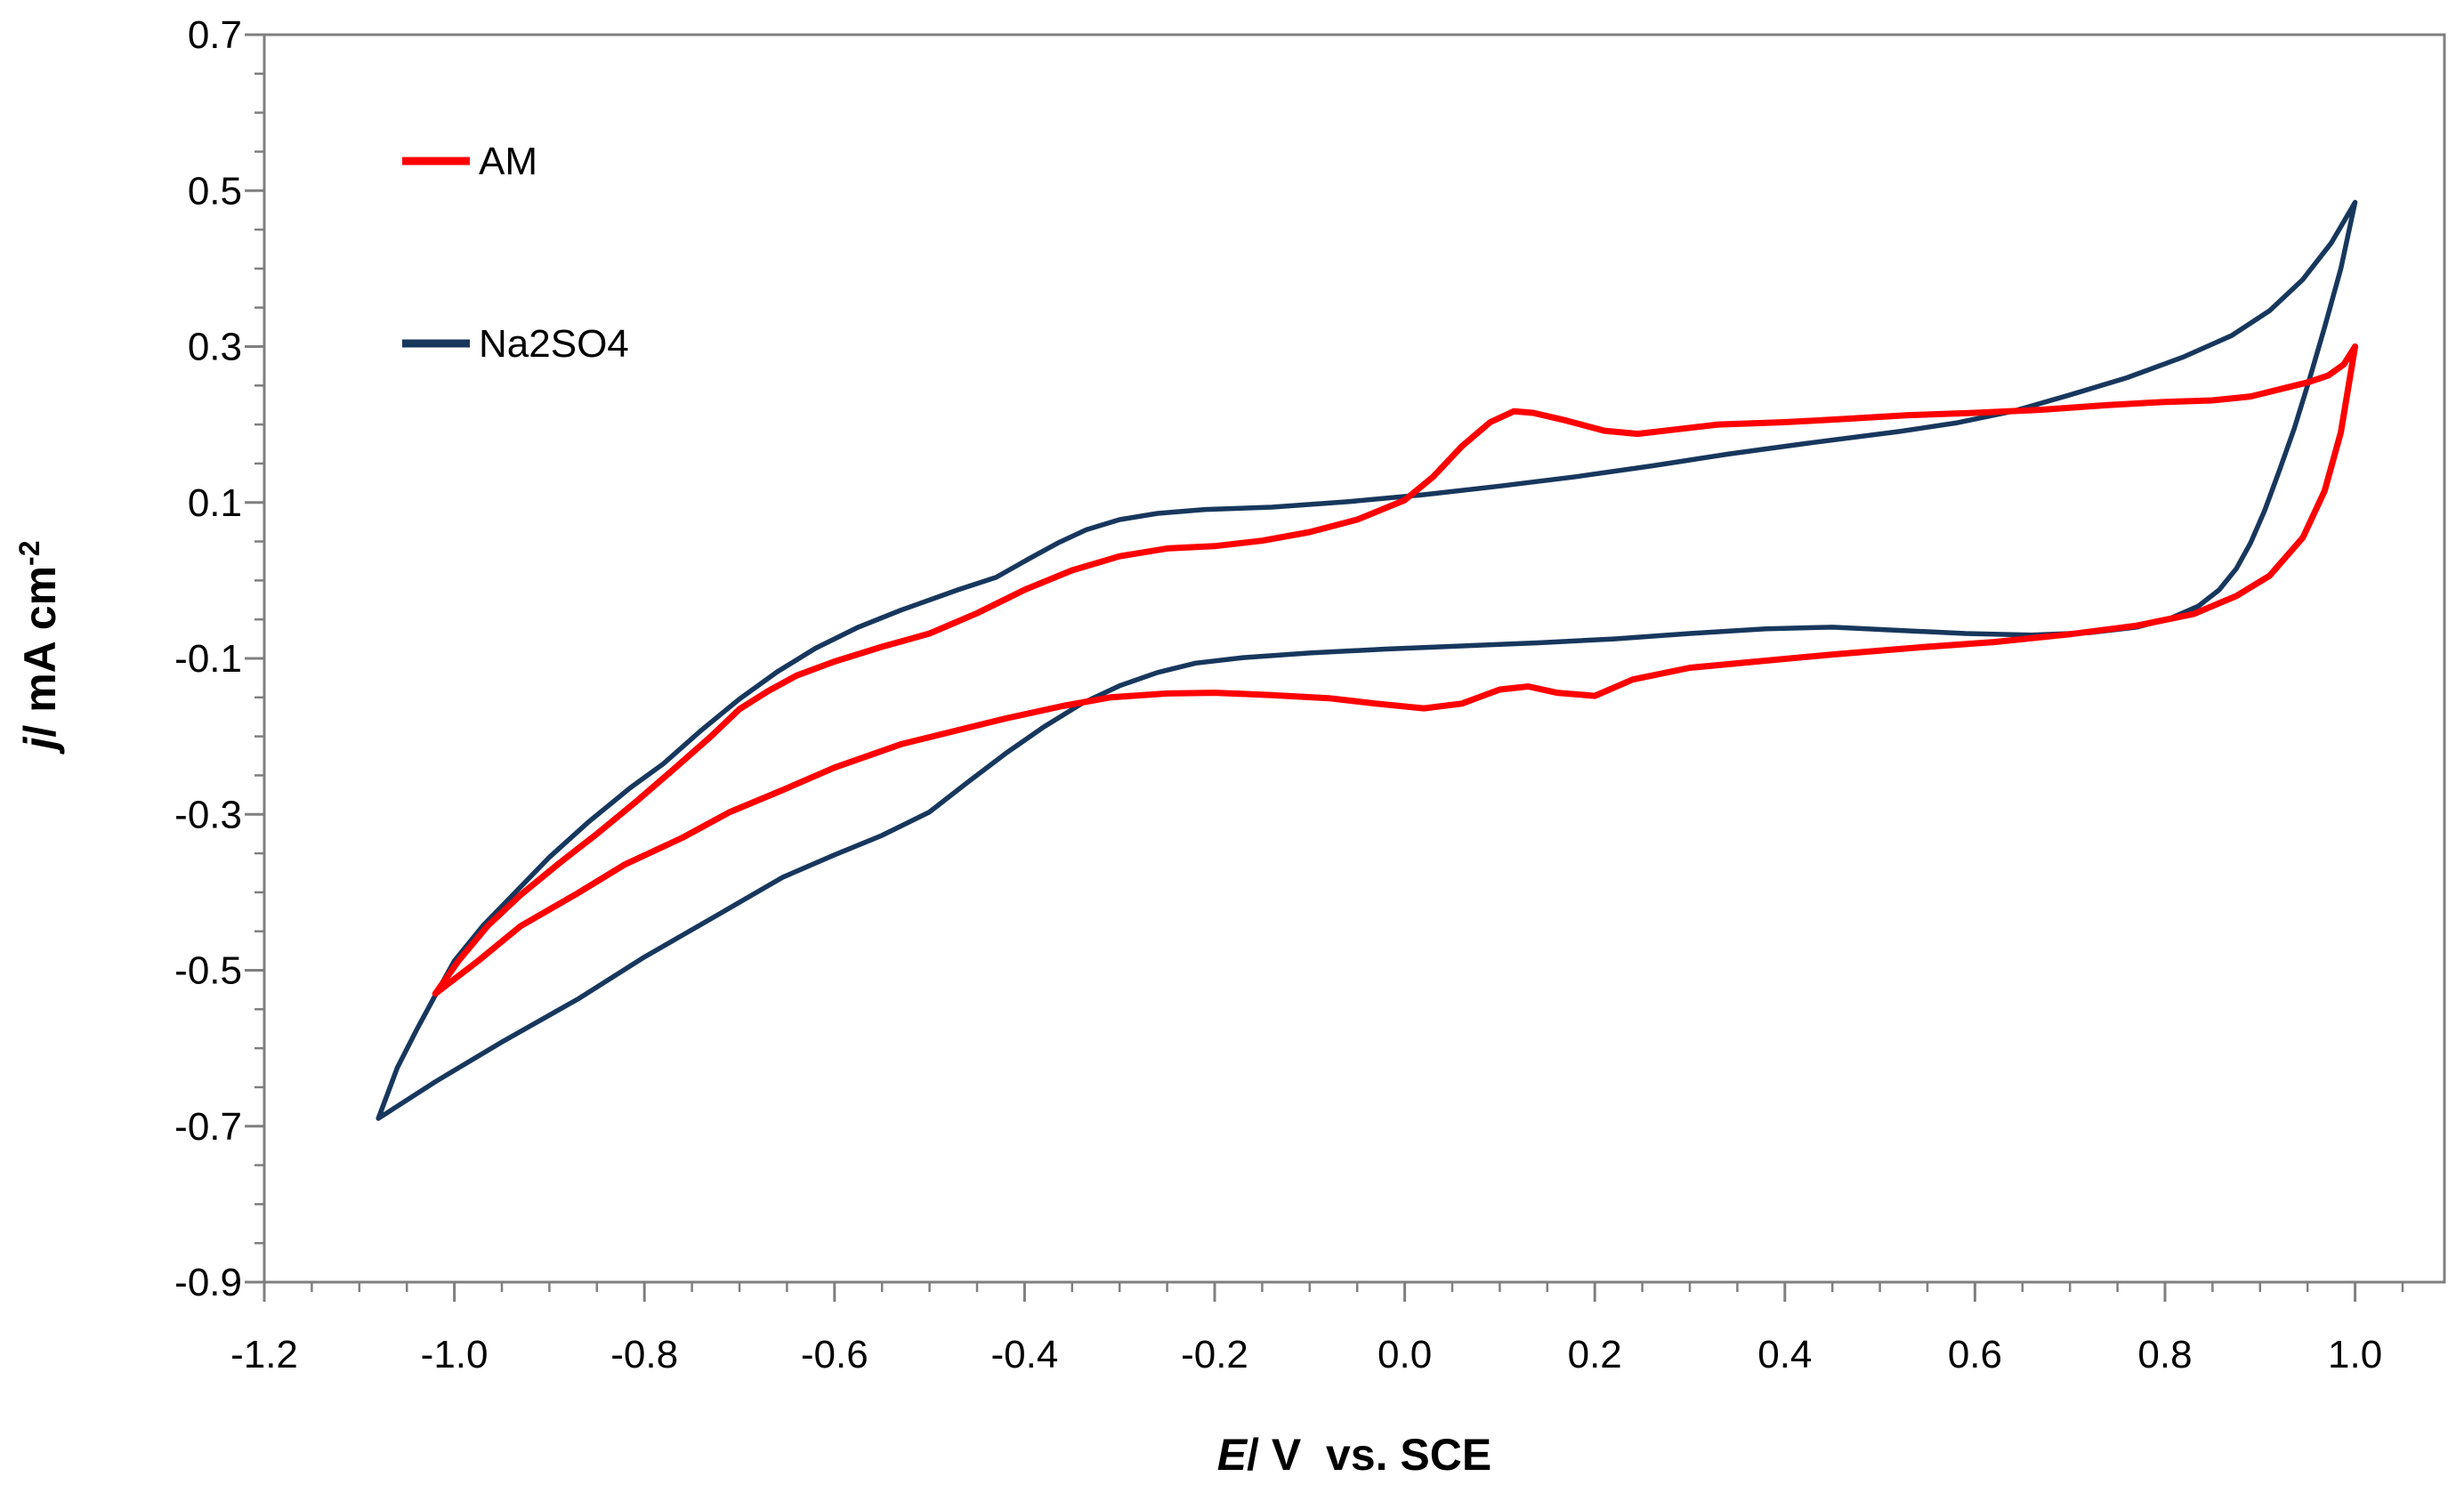 Image resolution: width=2464 pixels, height=1493 pixels. Describe the element at coordinates (2164, 1355) in the screenshot. I see `x-tick-label: 0.8` at that location.